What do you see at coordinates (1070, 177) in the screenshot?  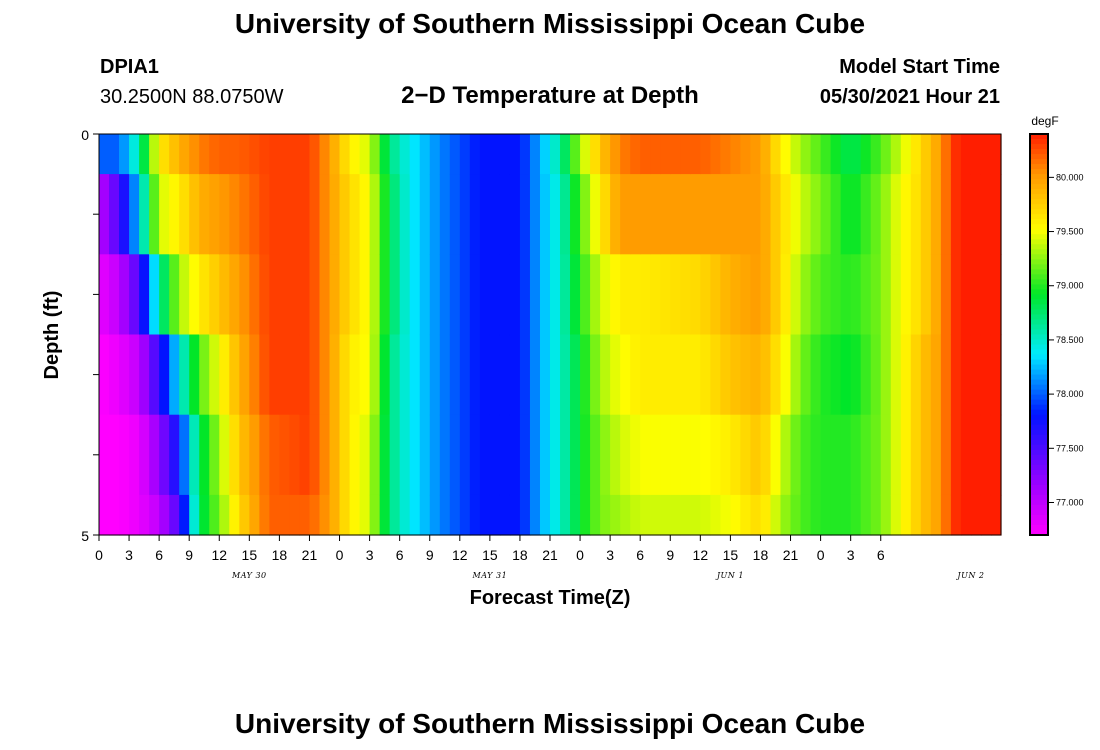 I see `colorbar-tick-label: 80.000` at bounding box center [1070, 177].